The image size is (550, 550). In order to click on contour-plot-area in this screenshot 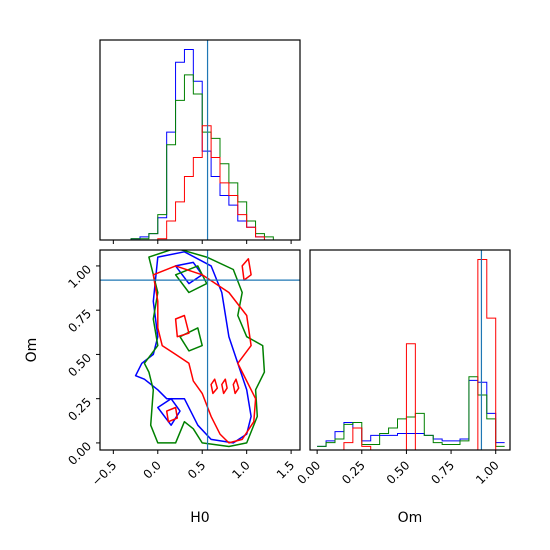, I will do `click(200, 350)`.